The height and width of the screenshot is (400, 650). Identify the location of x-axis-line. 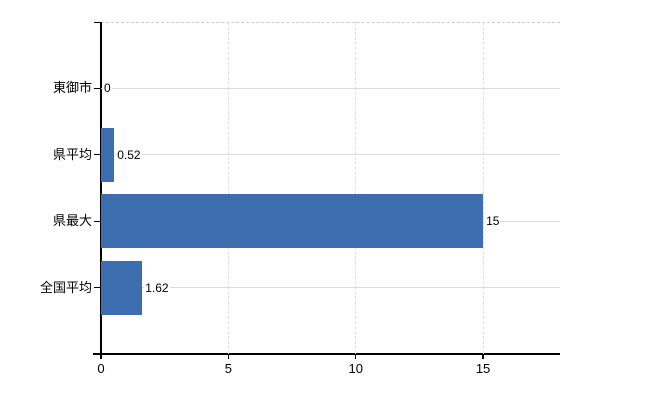
(326, 354).